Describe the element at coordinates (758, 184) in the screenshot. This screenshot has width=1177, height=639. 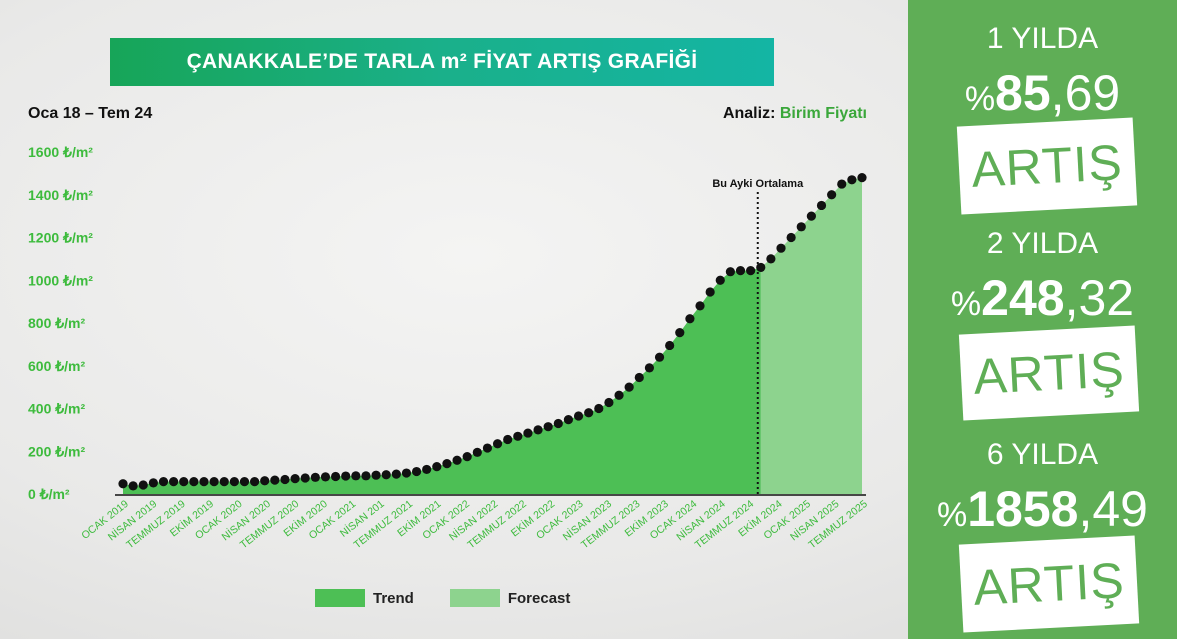
I see `current-average-label: Bu Ayki Ortalama` at that location.